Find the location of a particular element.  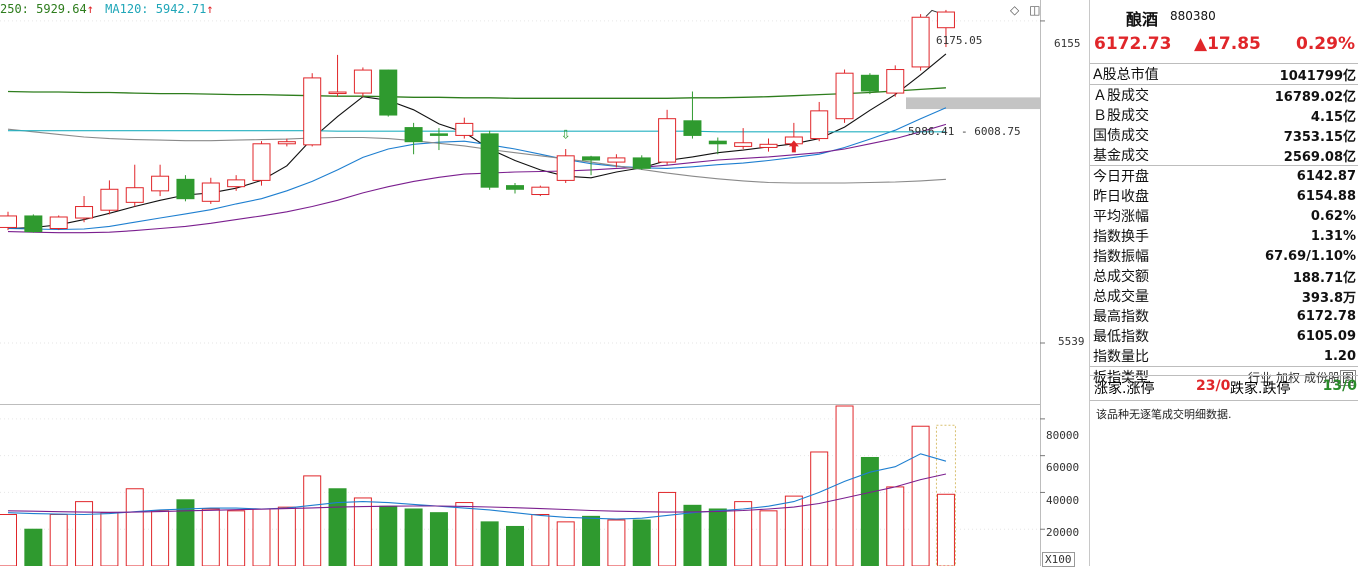

high-annotation: 6175.05 is located at coordinates (959, 40).